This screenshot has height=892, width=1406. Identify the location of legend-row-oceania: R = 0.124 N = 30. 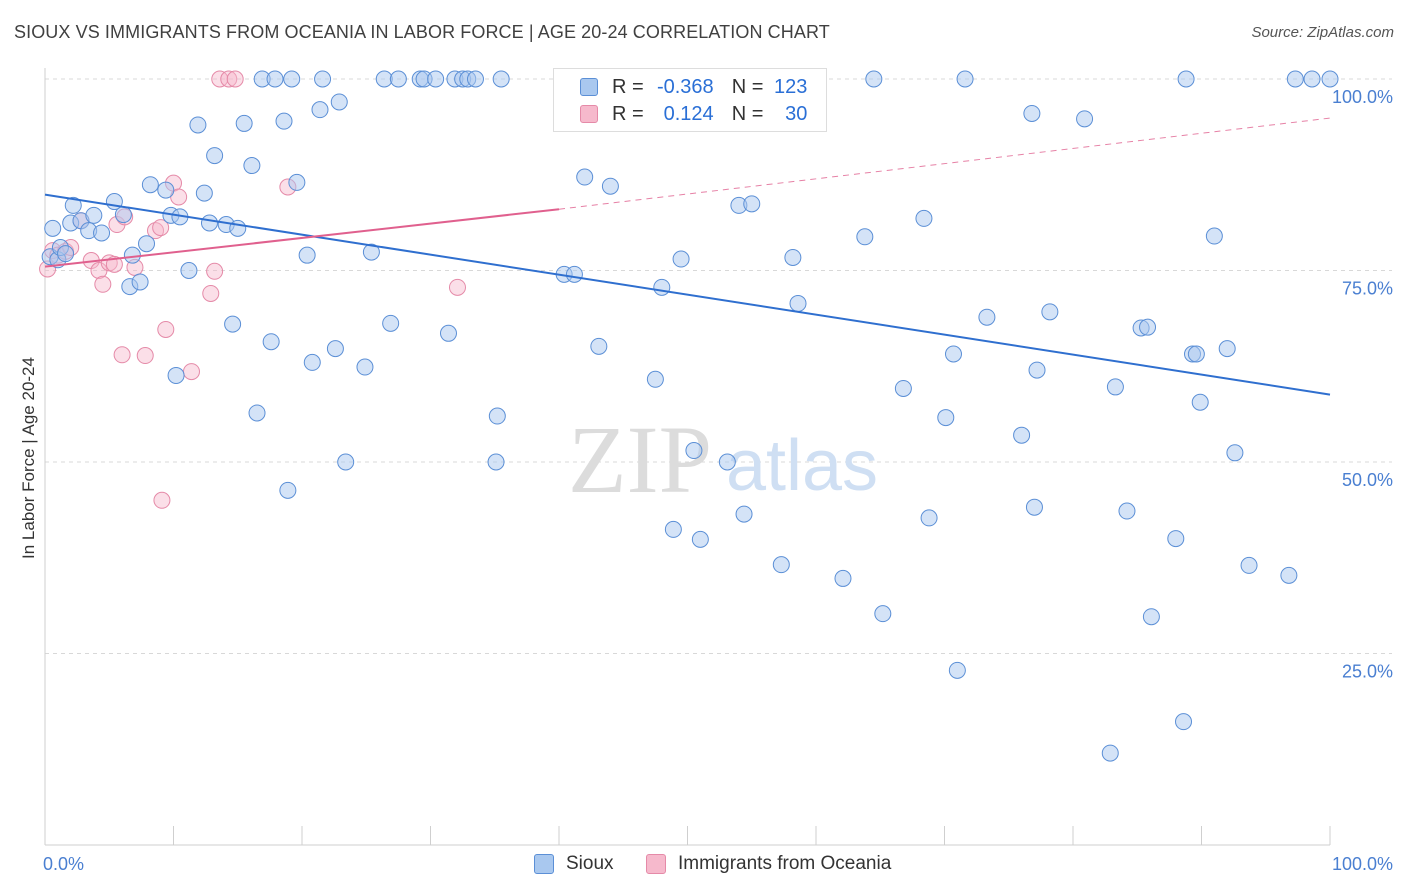
(680, 114).